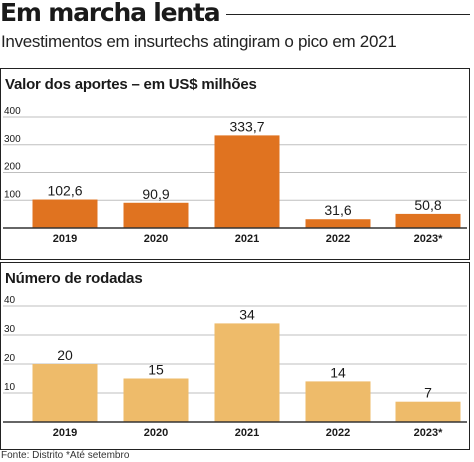 The height and width of the screenshot is (462, 474). Describe the element at coordinates (12, 111) in the screenshot. I see `y-tick-label: 400` at that location.